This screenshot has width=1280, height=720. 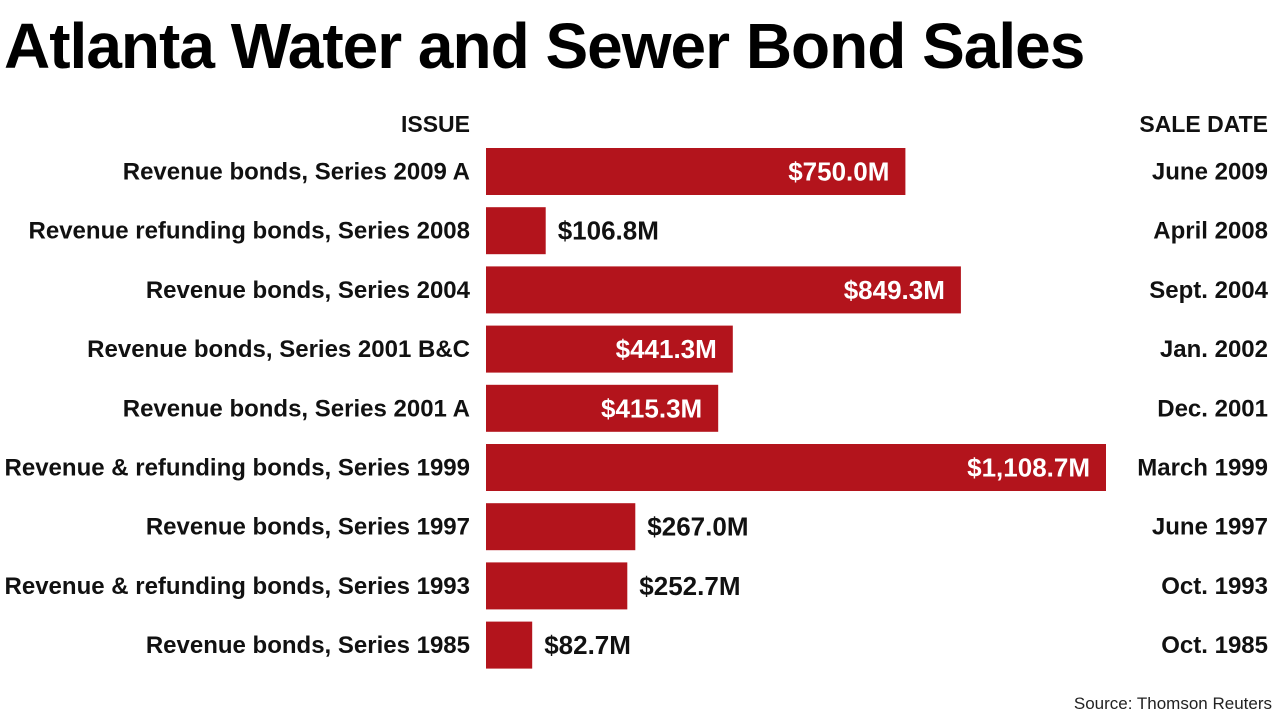 What do you see at coordinates (308, 645) in the screenshot?
I see `issue-label: Revenue bonds, Series 1985` at bounding box center [308, 645].